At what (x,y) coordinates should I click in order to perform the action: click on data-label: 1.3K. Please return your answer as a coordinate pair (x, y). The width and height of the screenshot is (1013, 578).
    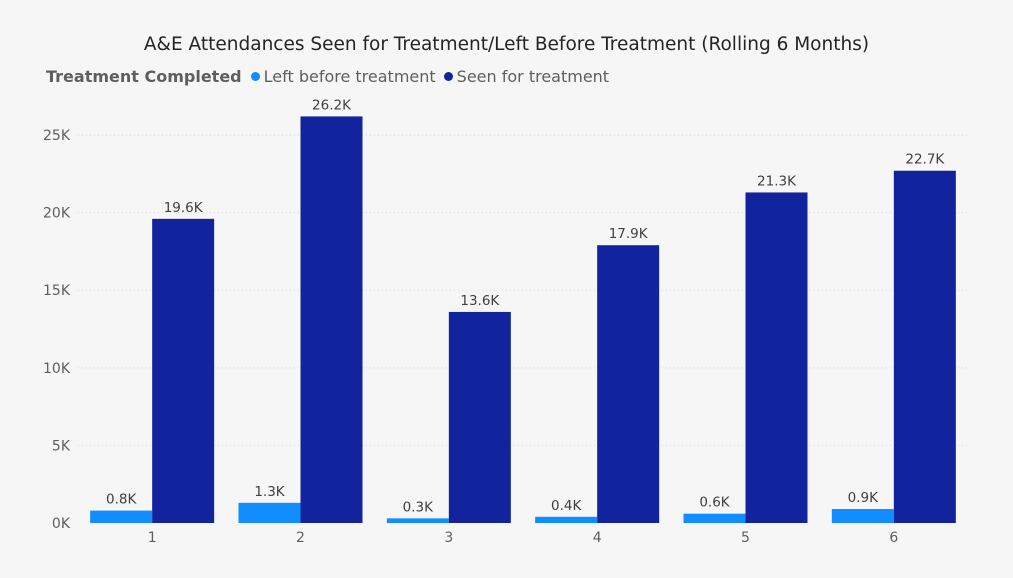
    Looking at the image, I should click on (269, 492).